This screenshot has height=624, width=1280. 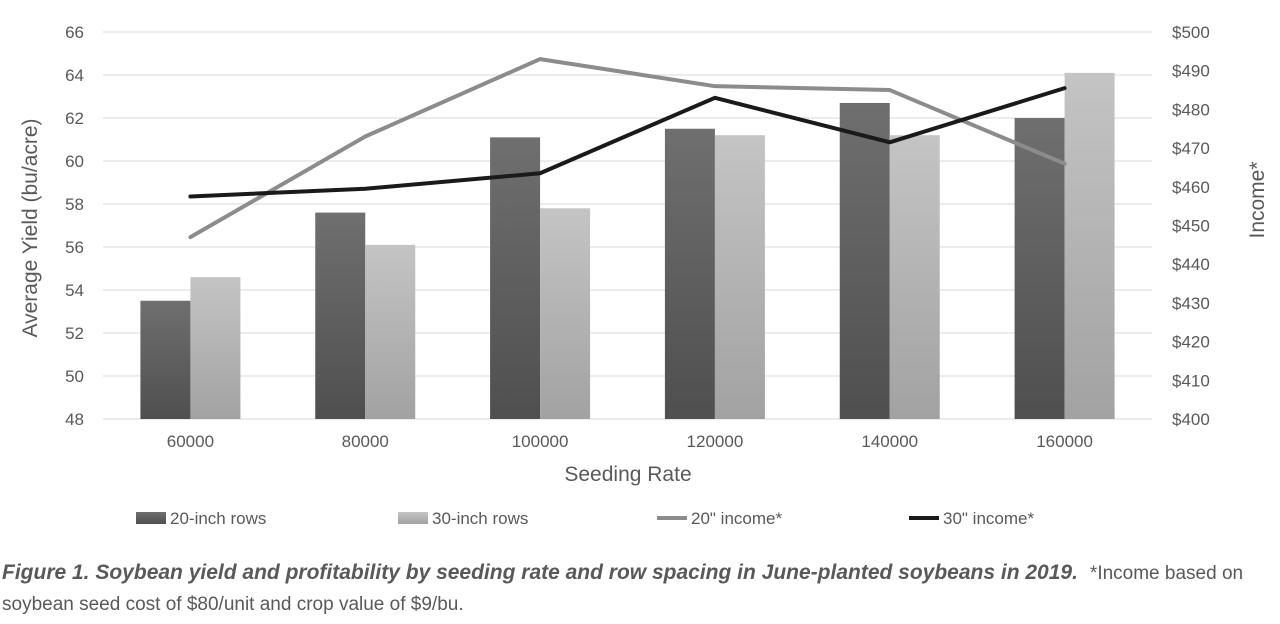 I want to click on x-axis-ticks: 60000 80000 100000 120000 140000 160000, so click(x=630, y=441).